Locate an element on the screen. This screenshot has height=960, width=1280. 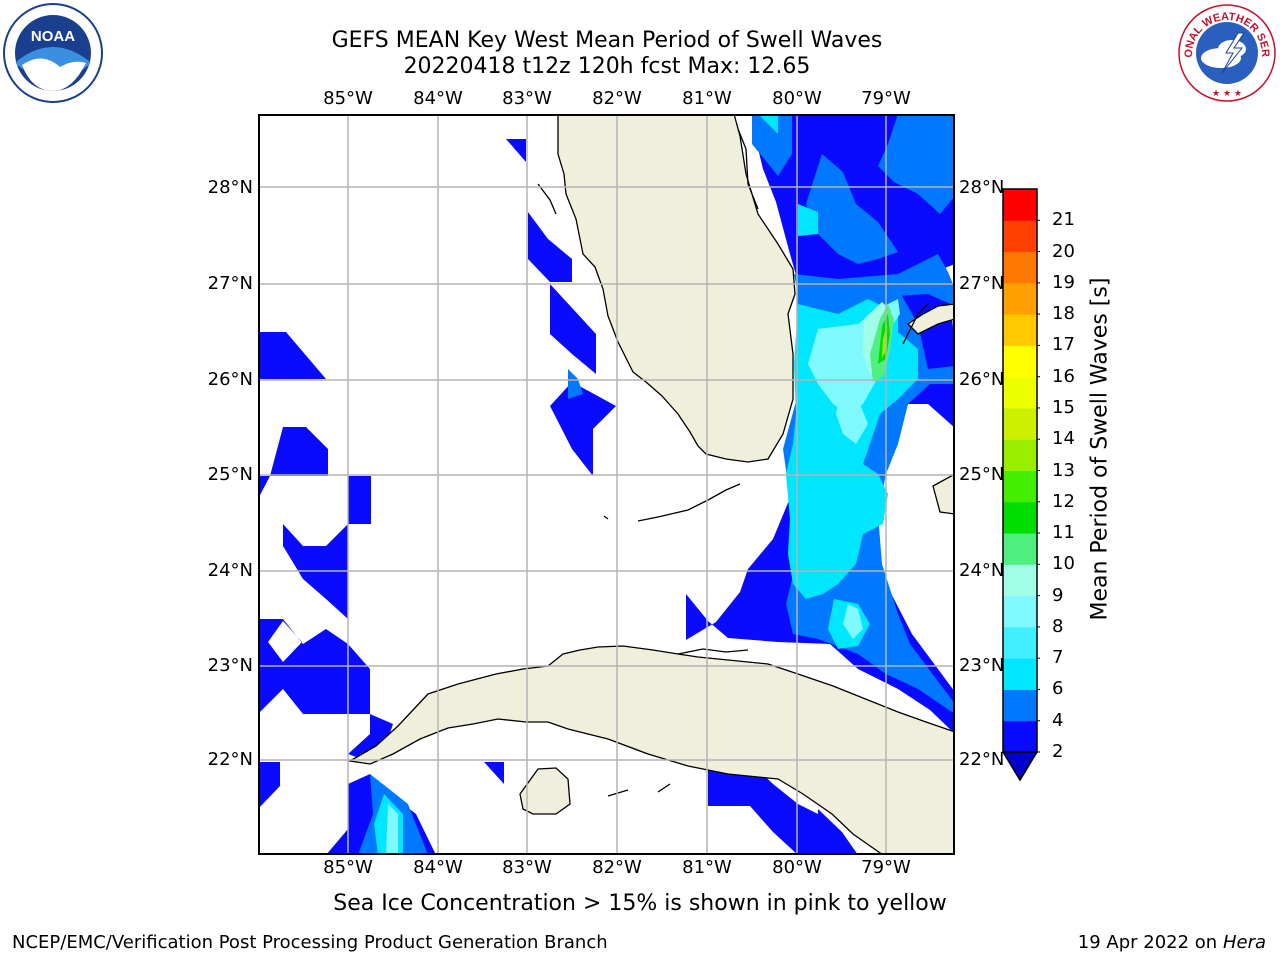
colorbar-level-label: 2 is located at coordinates (1058, 751).